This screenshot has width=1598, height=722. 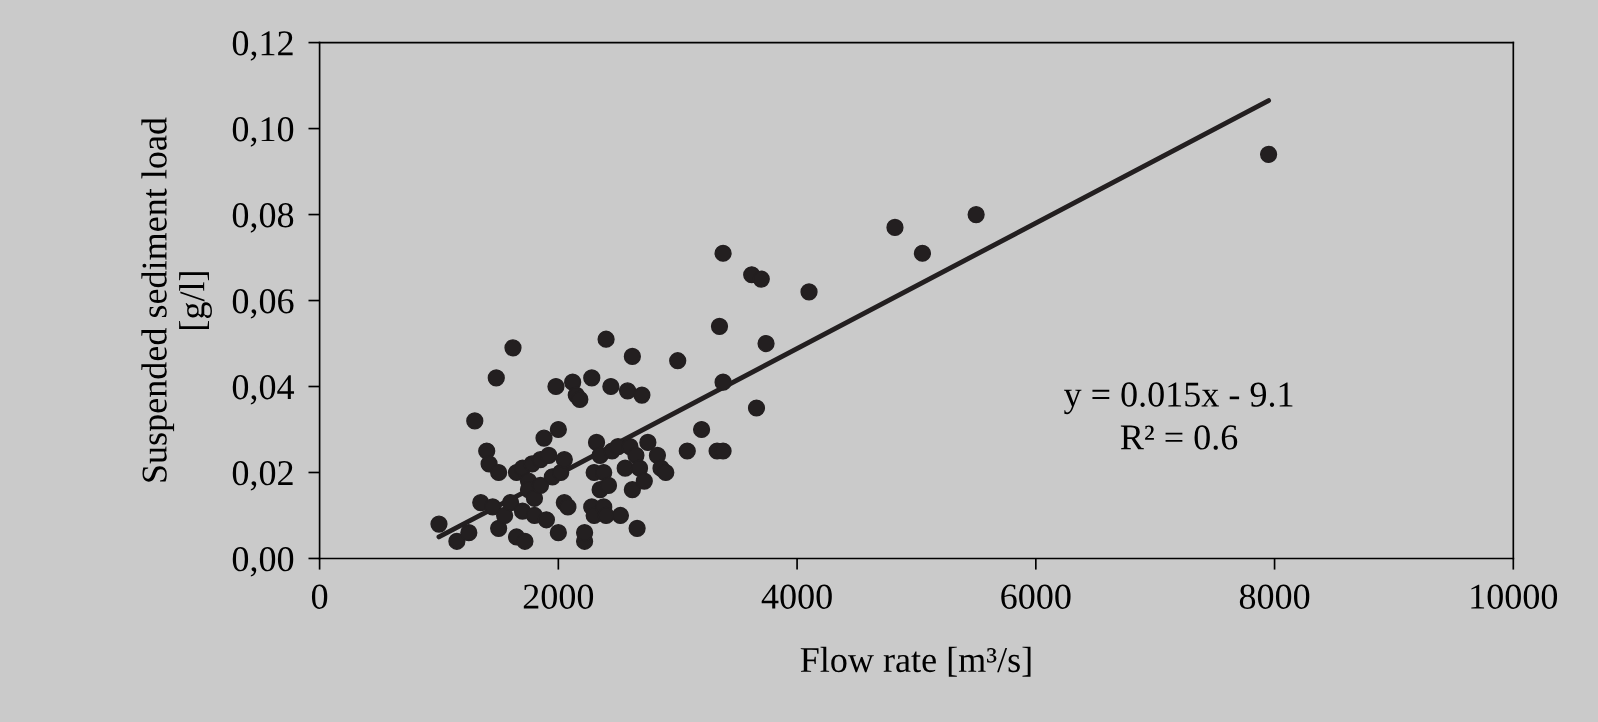 What do you see at coordinates (262, 46) in the screenshot?
I see `y-tick-label: 0,12` at bounding box center [262, 46].